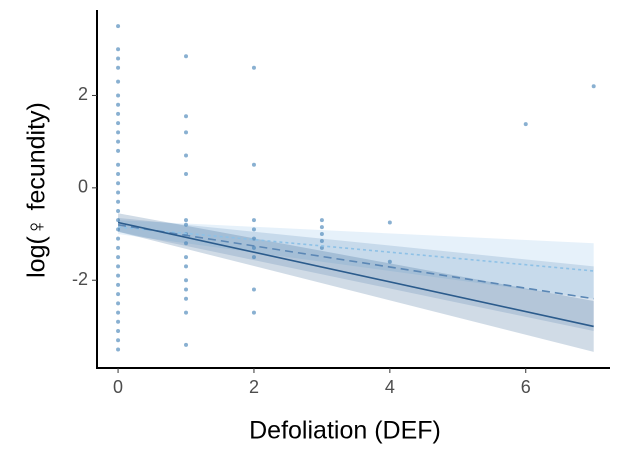 The width and height of the screenshot is (626, 452). What do you see at coordinates (80, 279) in the screenshot?
I see `y-tick-label: -2` at bounding box center [80, 279].